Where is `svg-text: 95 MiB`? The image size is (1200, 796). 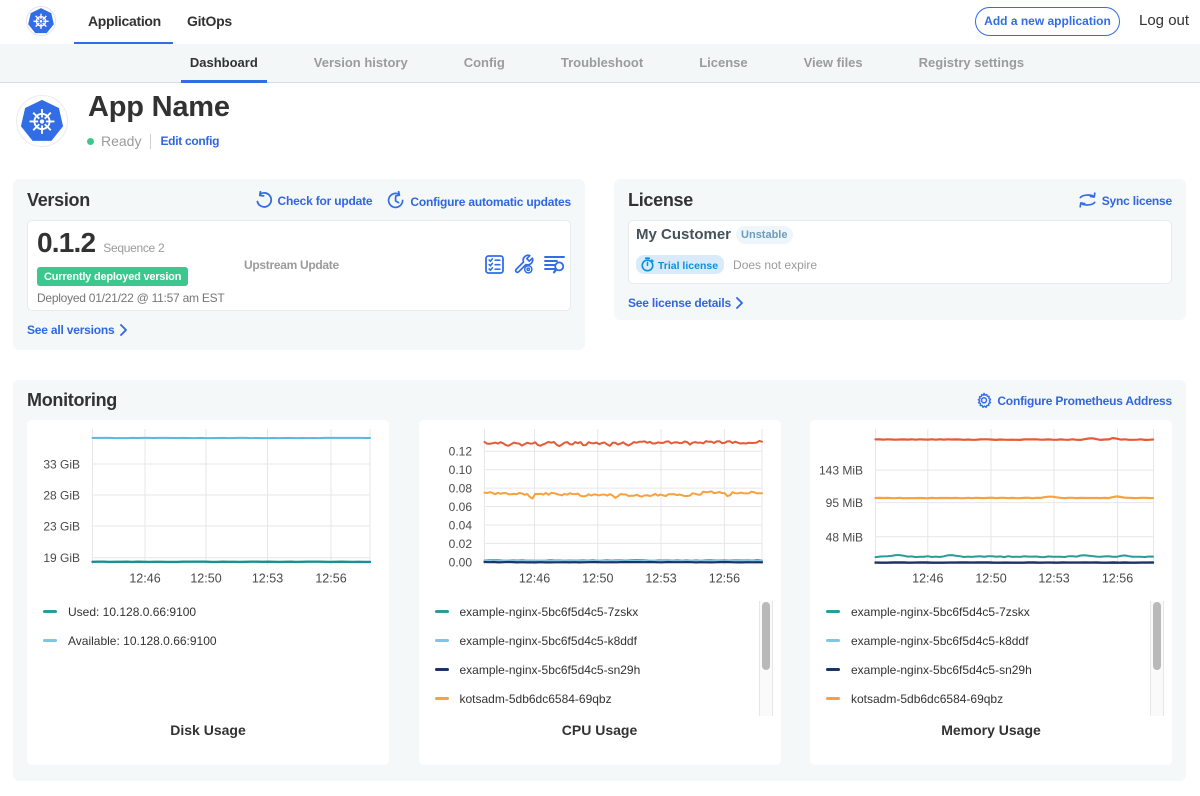 svg-text: 95 MiB is located at coordinates (844, 503).